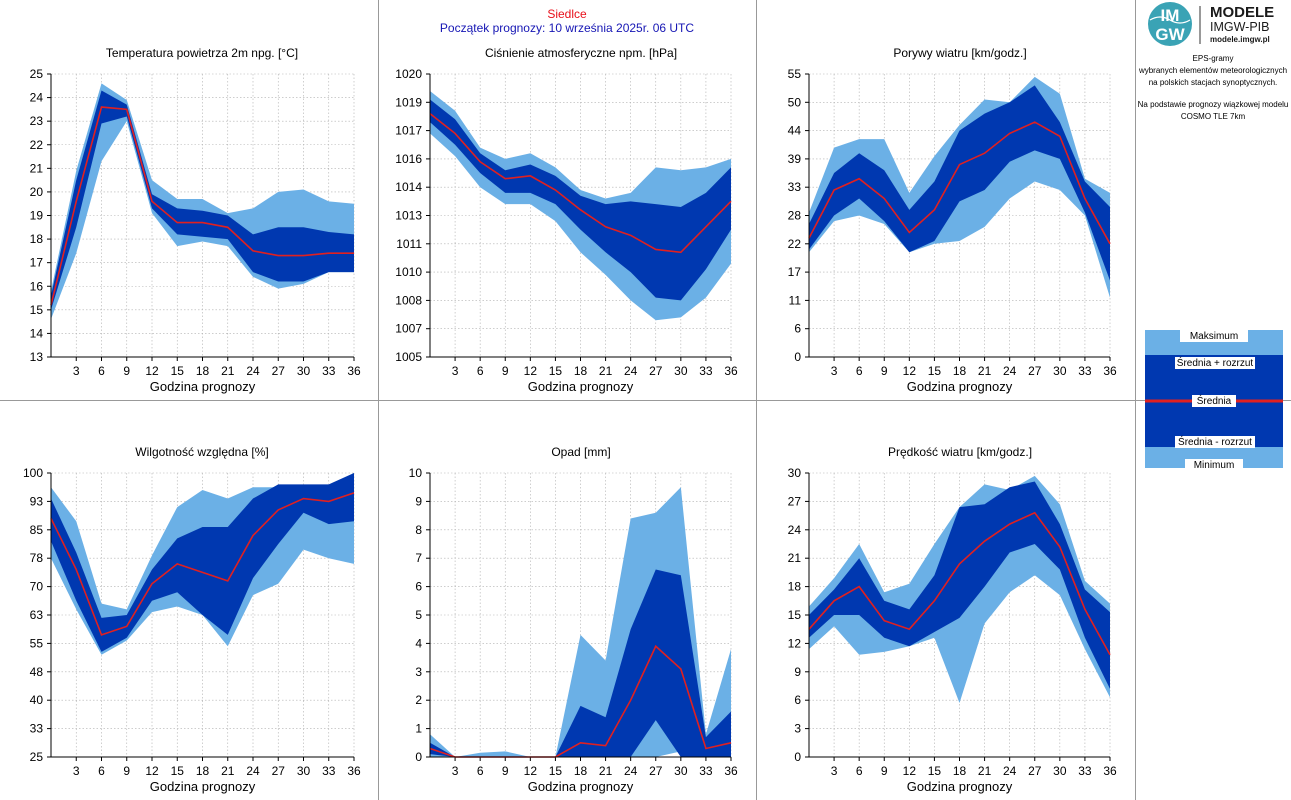 Image resolution: width=1291 pixels, height=800 pixels. Describe the element at coordinates (408, 74) in the screenshot. I see `pressure-ytick-label: 1020` at that location.